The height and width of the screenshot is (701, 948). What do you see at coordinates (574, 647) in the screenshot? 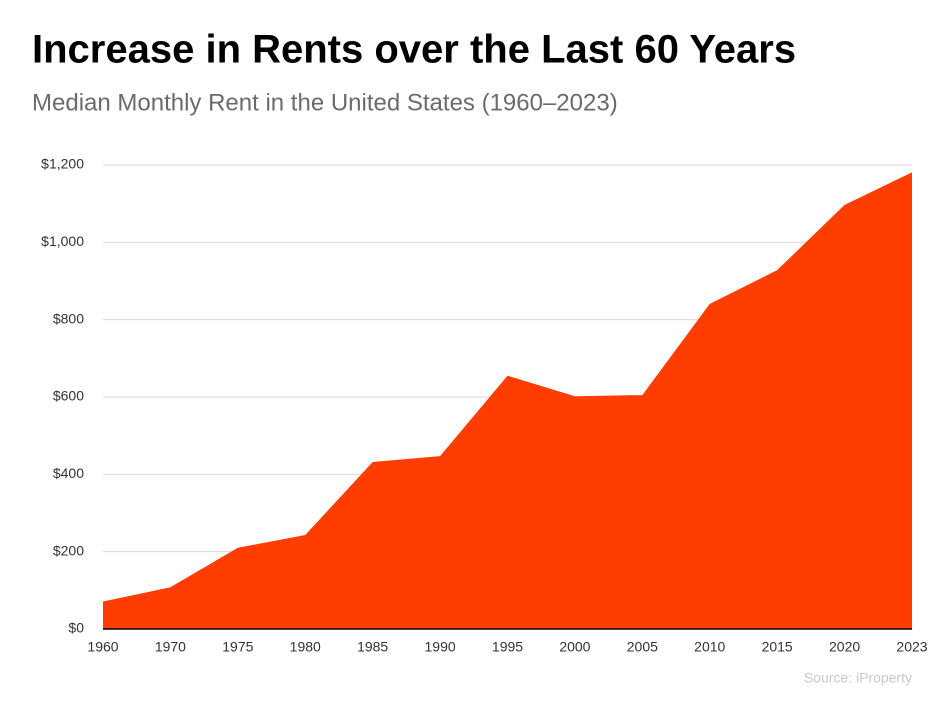
I see `x-tick-label: 2000` at bounding box center [574, 647].